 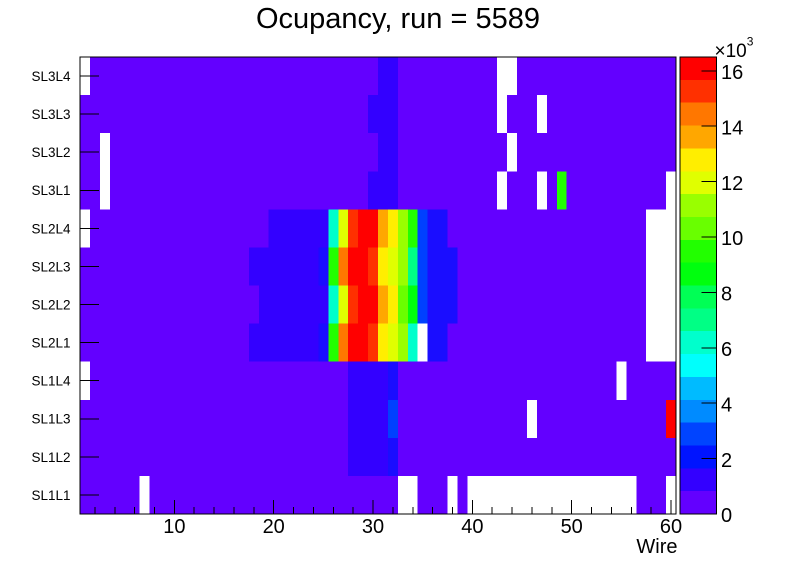 I want to click on svg-text: SL1L2, so click(x=50, y=457).